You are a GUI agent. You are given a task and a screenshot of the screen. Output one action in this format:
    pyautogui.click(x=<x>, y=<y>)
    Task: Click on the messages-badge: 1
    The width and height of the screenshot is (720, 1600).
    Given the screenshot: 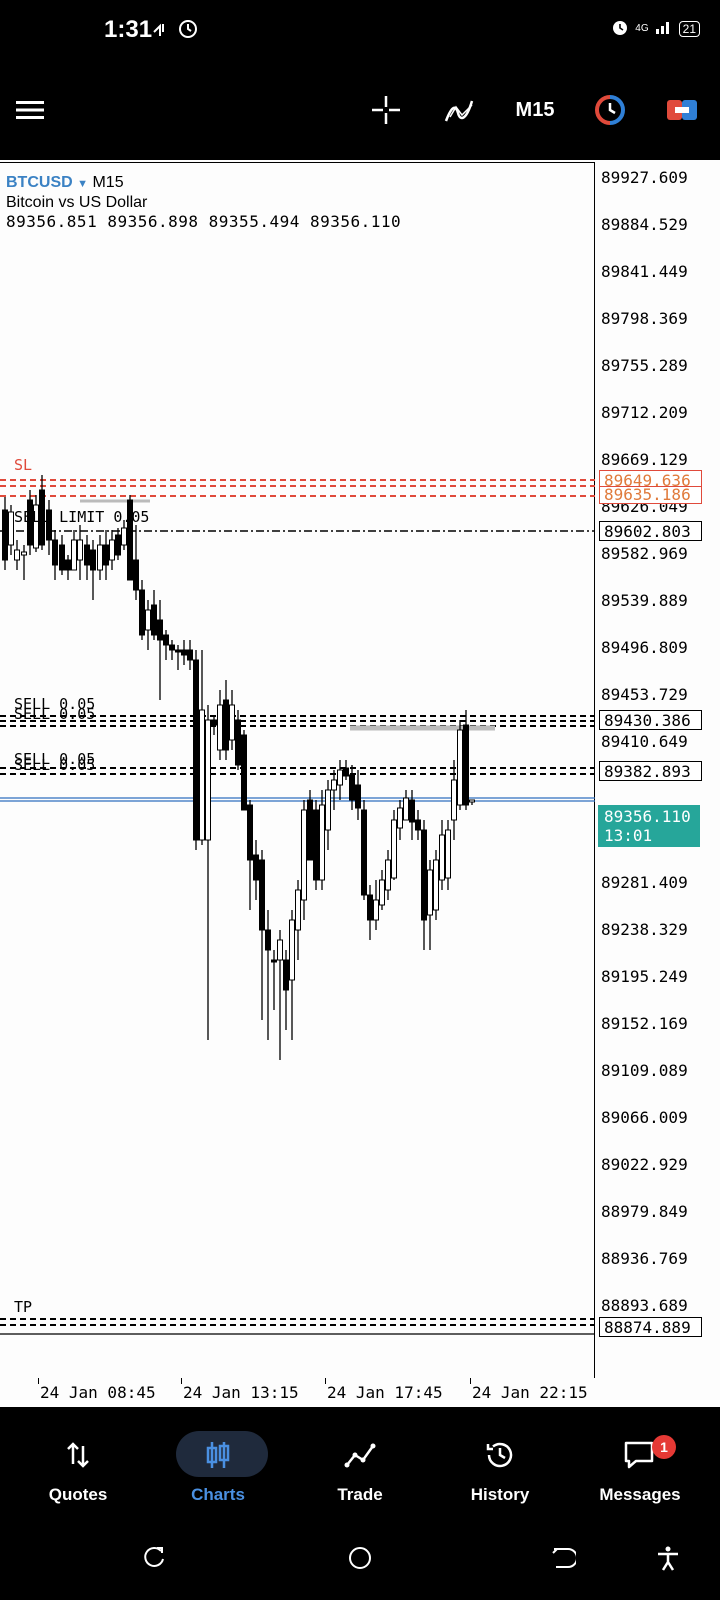 What is the action you would take?
    pyautogui.click(x=664, y=1447)
    